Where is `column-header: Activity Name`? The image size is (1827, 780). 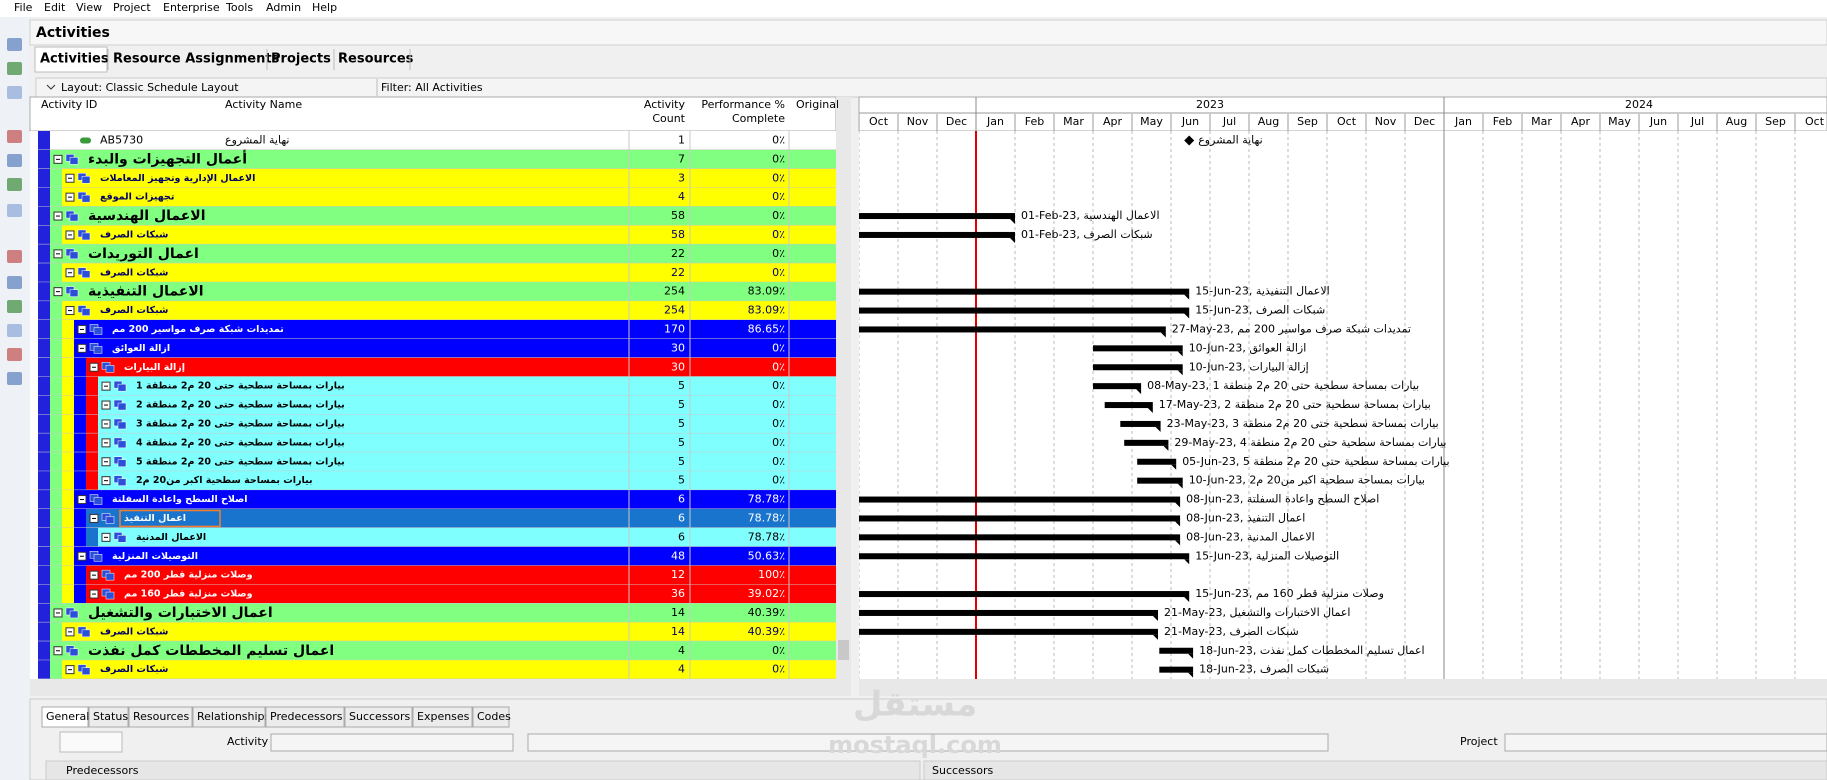
column-header: Activity Name is located at coordinates (263, 104).